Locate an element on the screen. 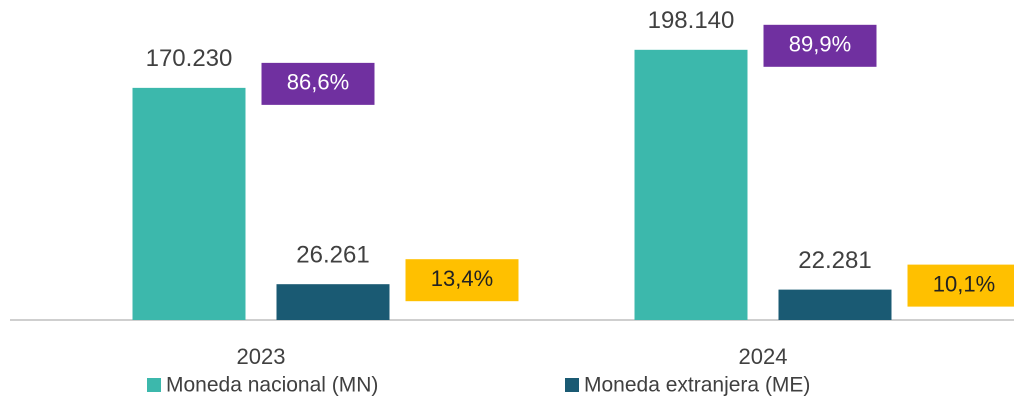 This screenshot has height=400, width=1014. value-label: 198.140 is located at coordinates (691, 20).